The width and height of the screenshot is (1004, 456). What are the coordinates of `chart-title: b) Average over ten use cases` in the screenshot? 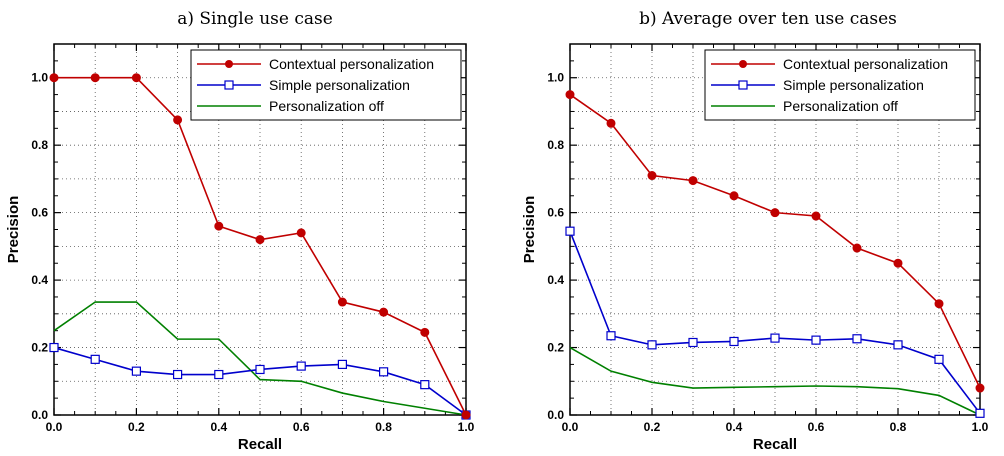 It's located at (768, 19).